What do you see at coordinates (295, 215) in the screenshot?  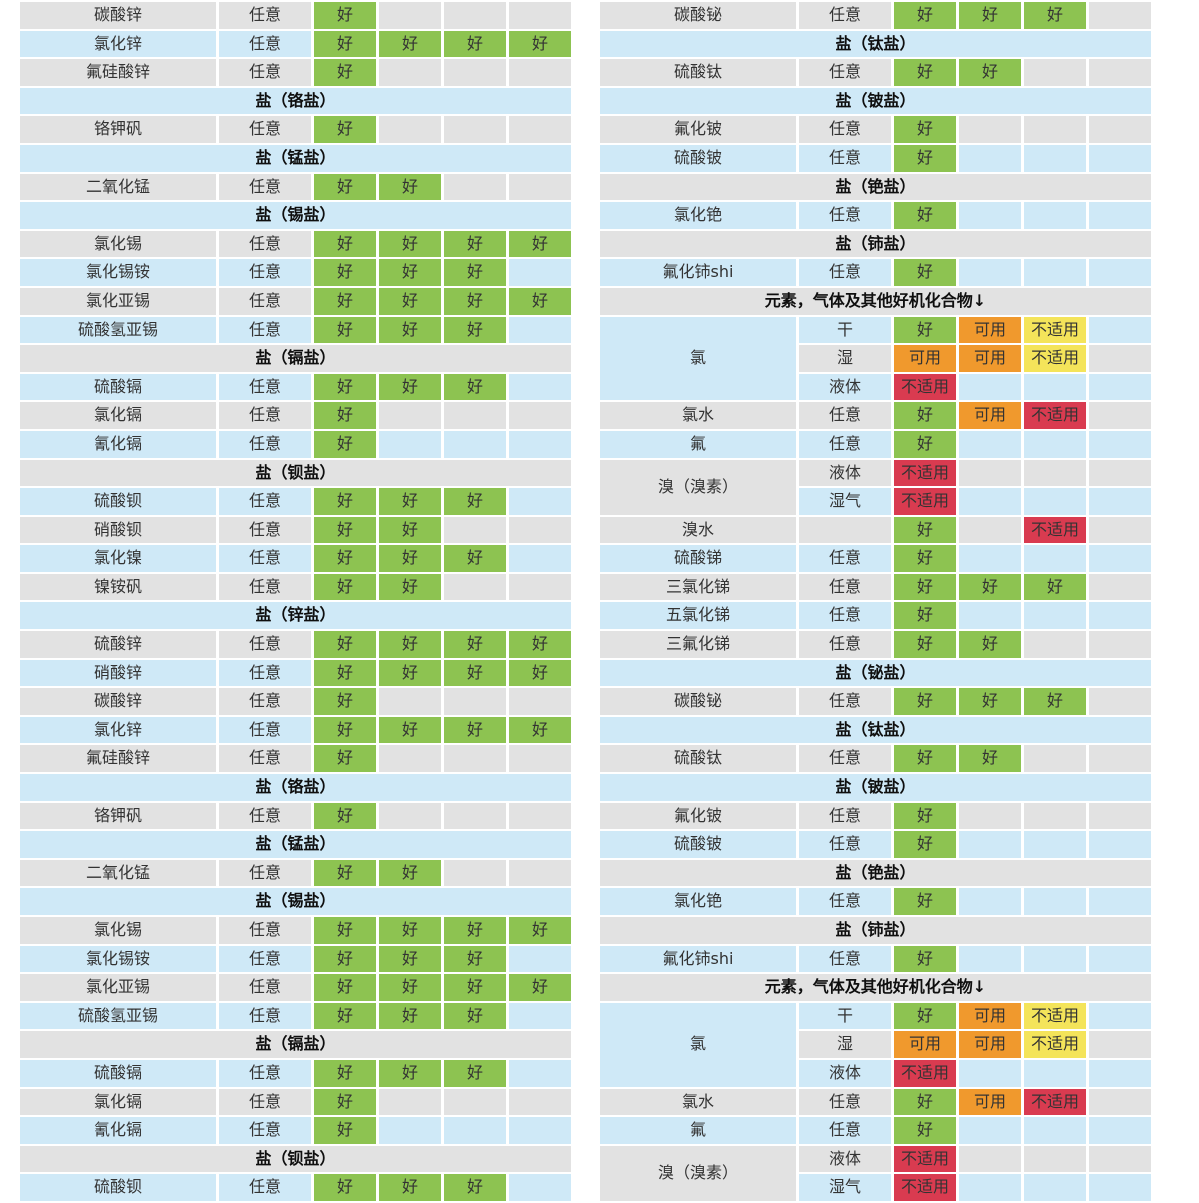 I see `section-row: 盐（锡盐）` at bounding box center [295, 215].